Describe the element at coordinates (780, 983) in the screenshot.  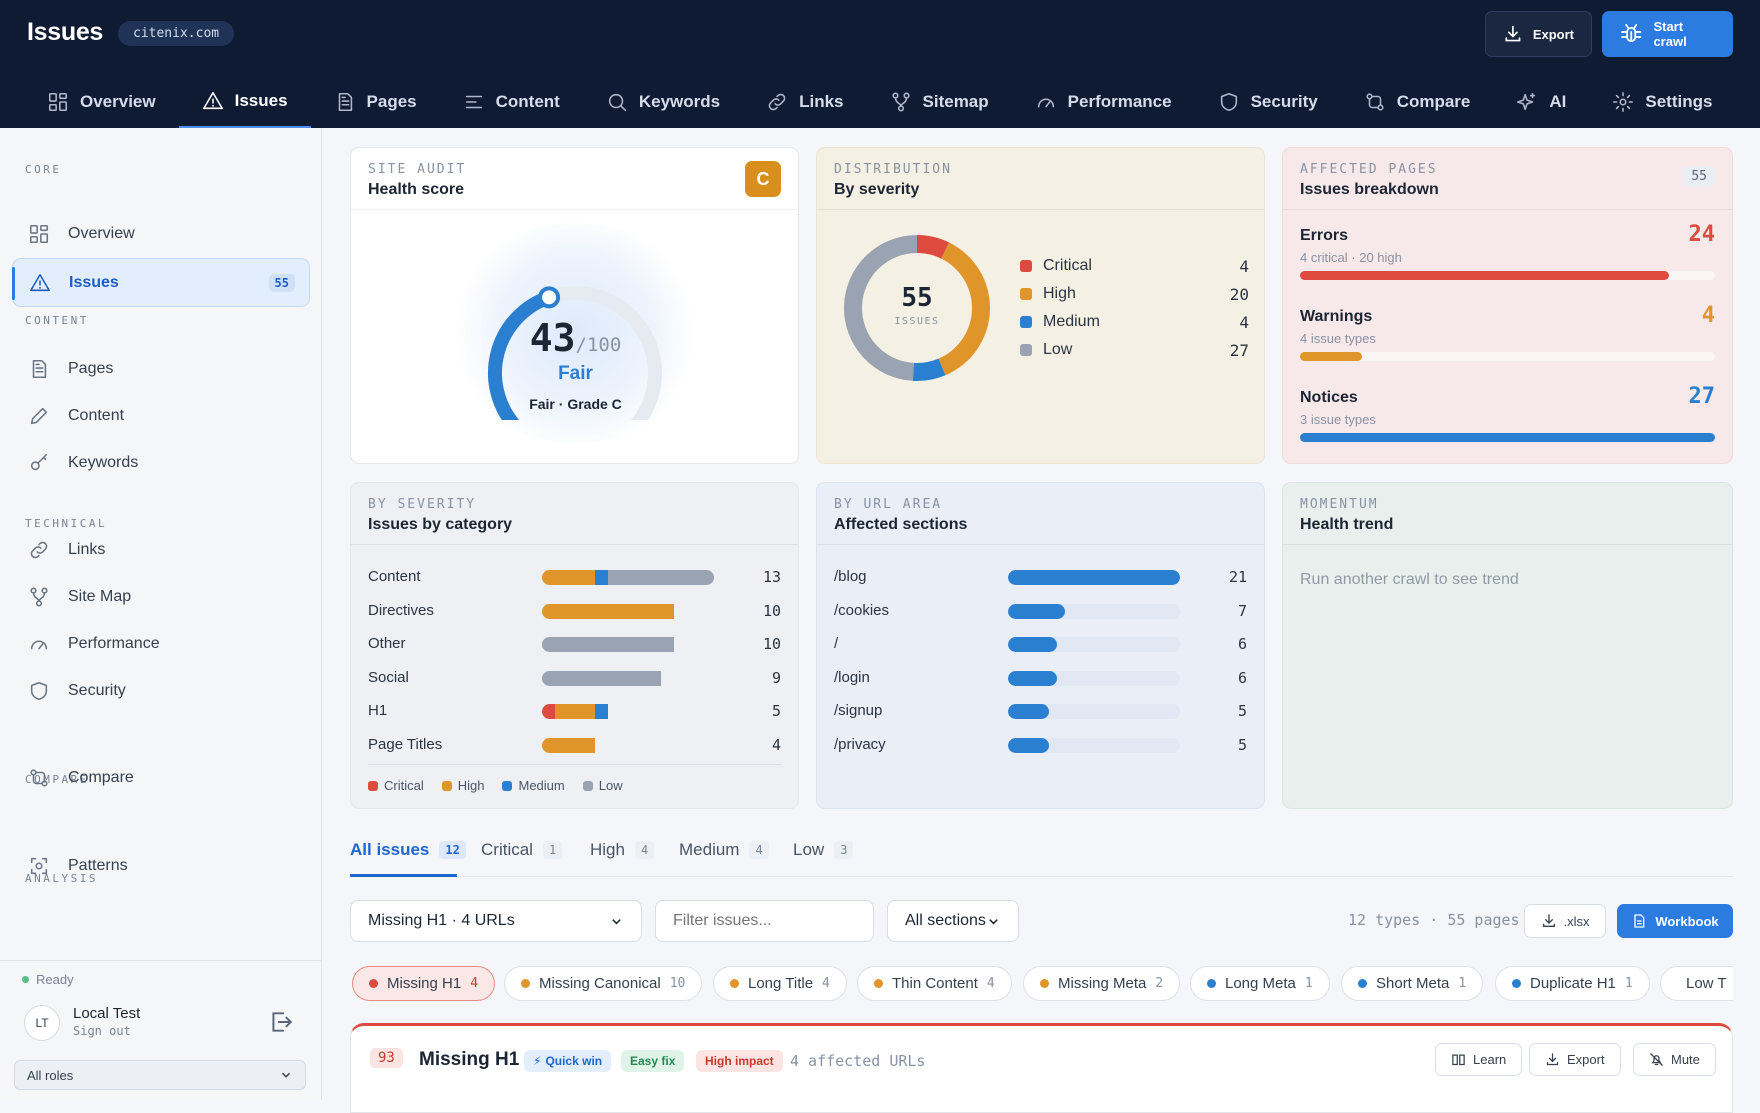
I see `issue-chip: Long Title 4` at that location.